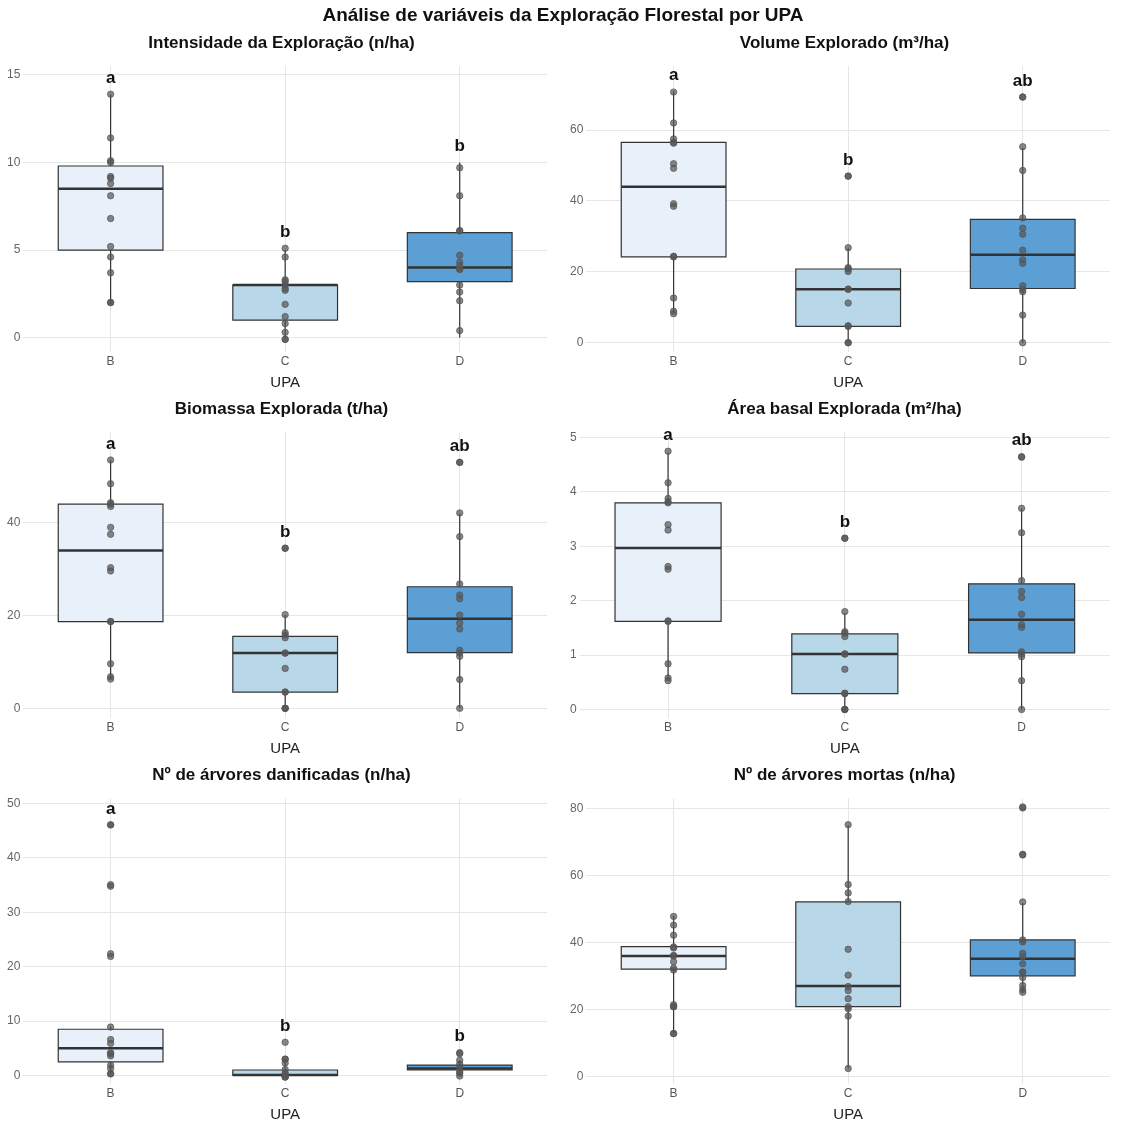  I want to click on text: Análise de variáveis da Exploração Florestal por UPA, so click(563, 15).